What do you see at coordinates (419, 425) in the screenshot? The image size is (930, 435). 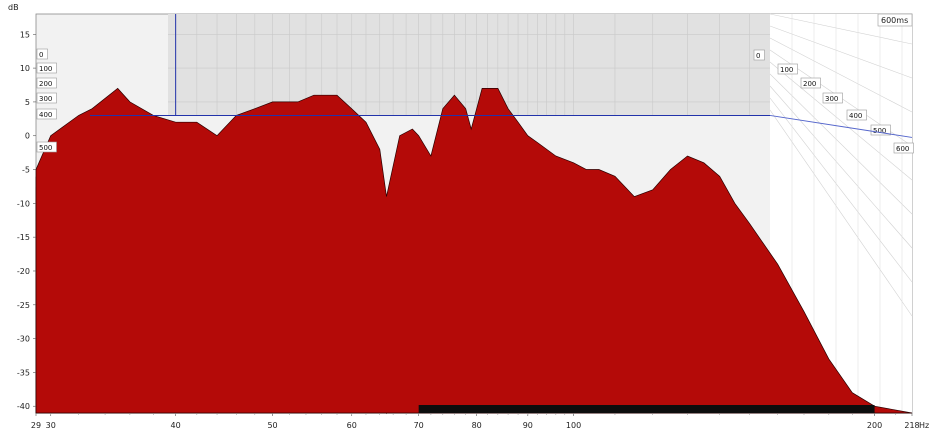 I see `x-tick-label: 70` at bounding box center [419, 425].